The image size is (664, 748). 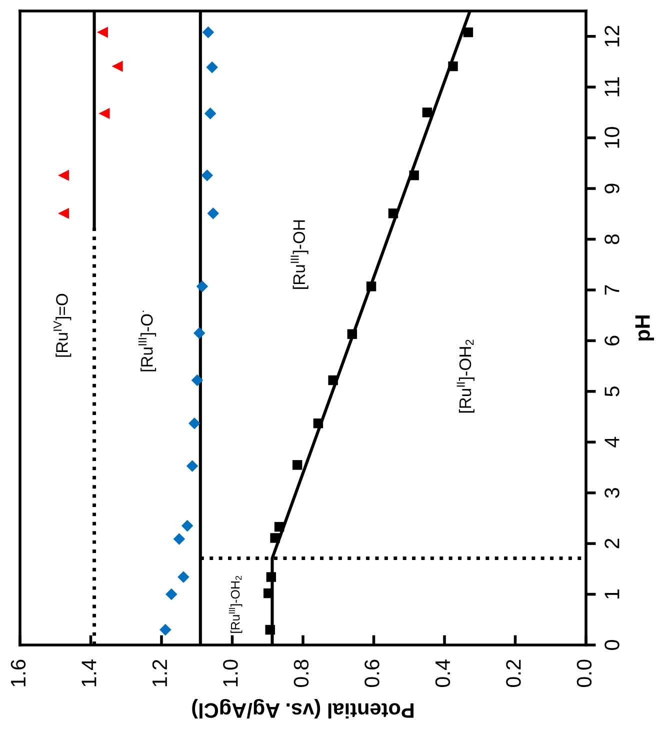 I want to click on annotation: [Ru$^{III}$]-OH, so click(x=299, y=254).